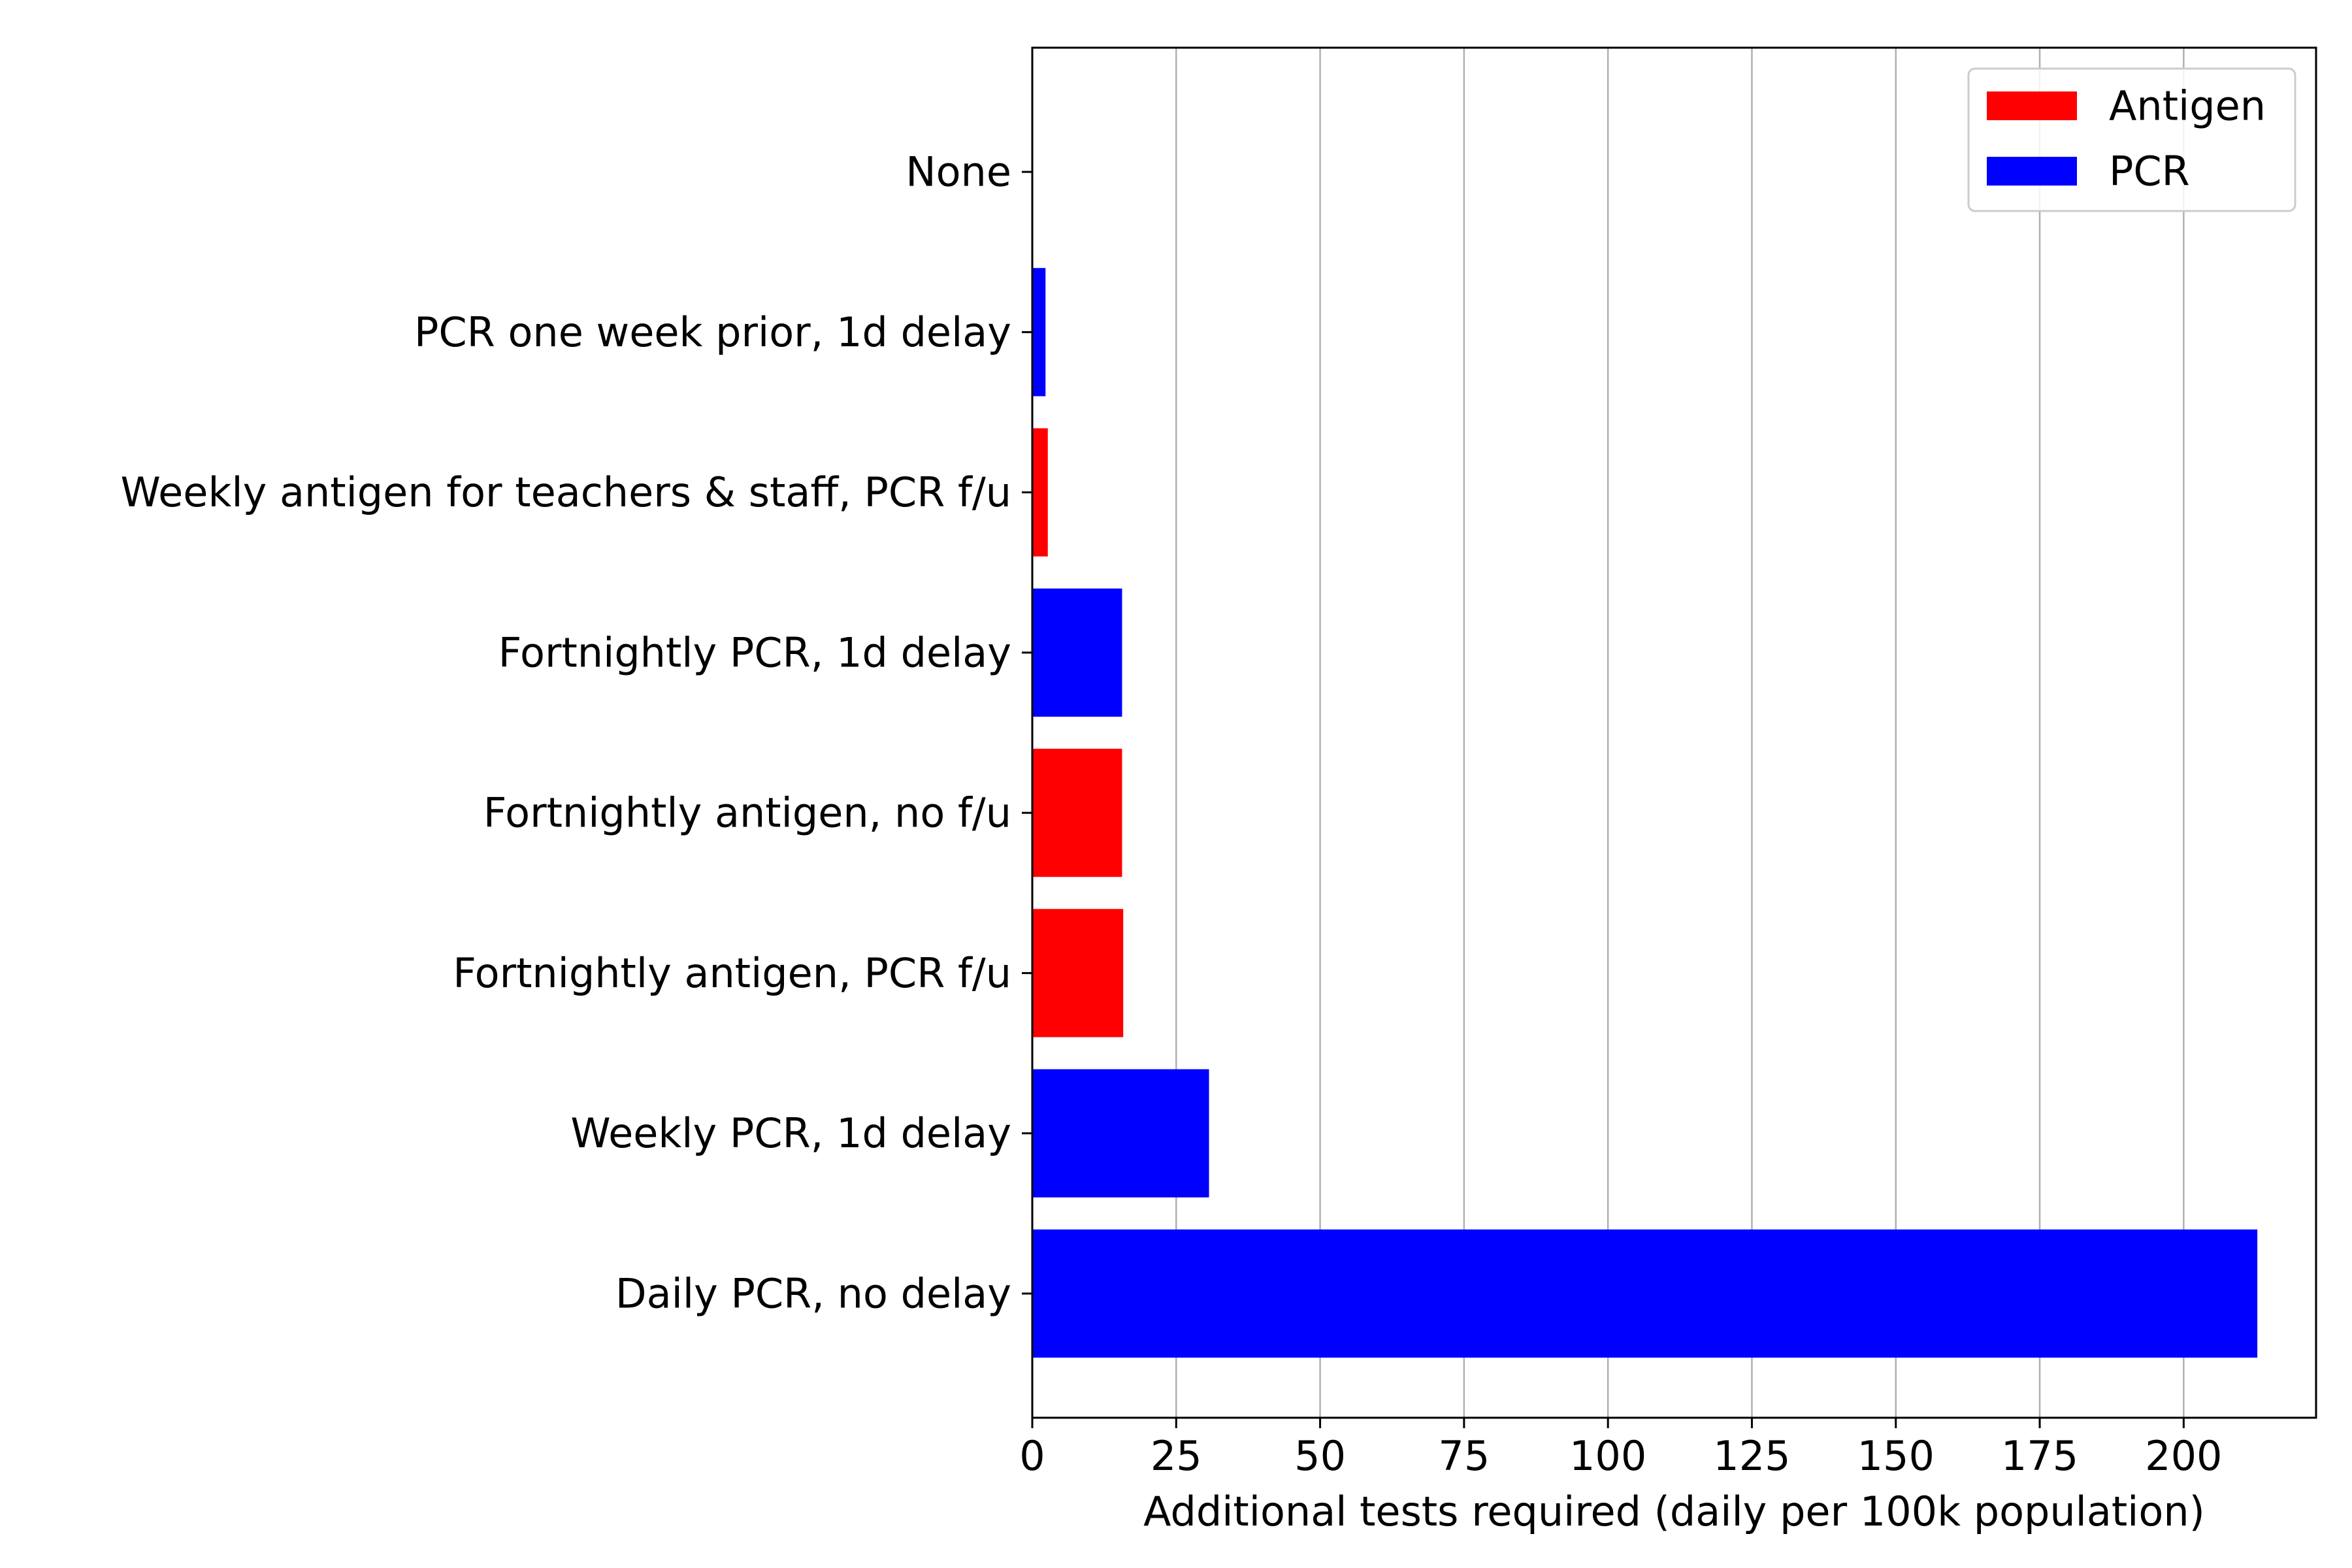  I want to click on y-tick-label: None, so click(958, 172).